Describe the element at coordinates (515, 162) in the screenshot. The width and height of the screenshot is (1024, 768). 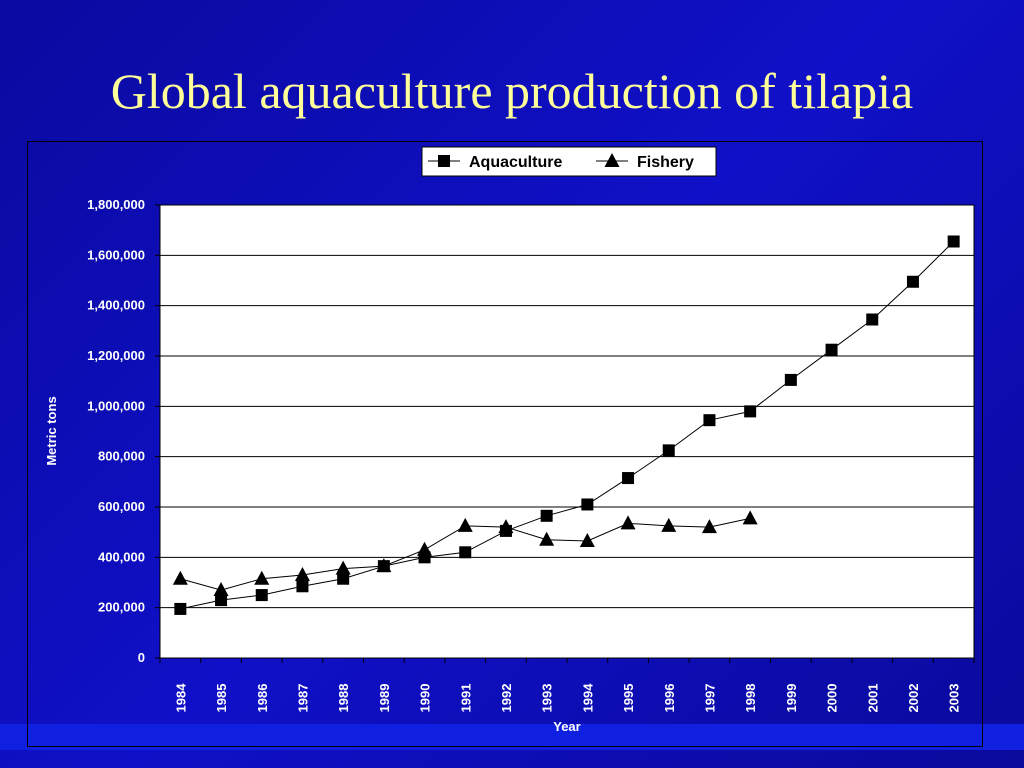
I see `legend-label-aquaculture: Aquaculture` at that location.